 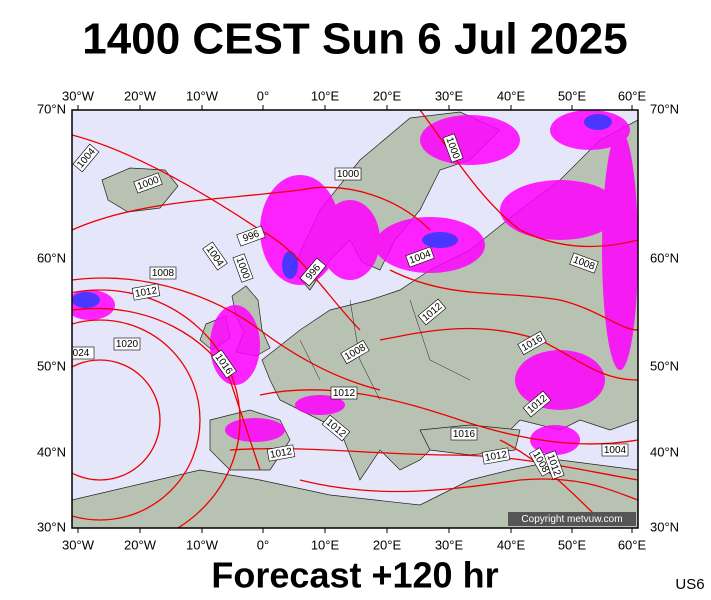 I want to click on lon-label-bottom: 40°E, so click(x=511, y=544).